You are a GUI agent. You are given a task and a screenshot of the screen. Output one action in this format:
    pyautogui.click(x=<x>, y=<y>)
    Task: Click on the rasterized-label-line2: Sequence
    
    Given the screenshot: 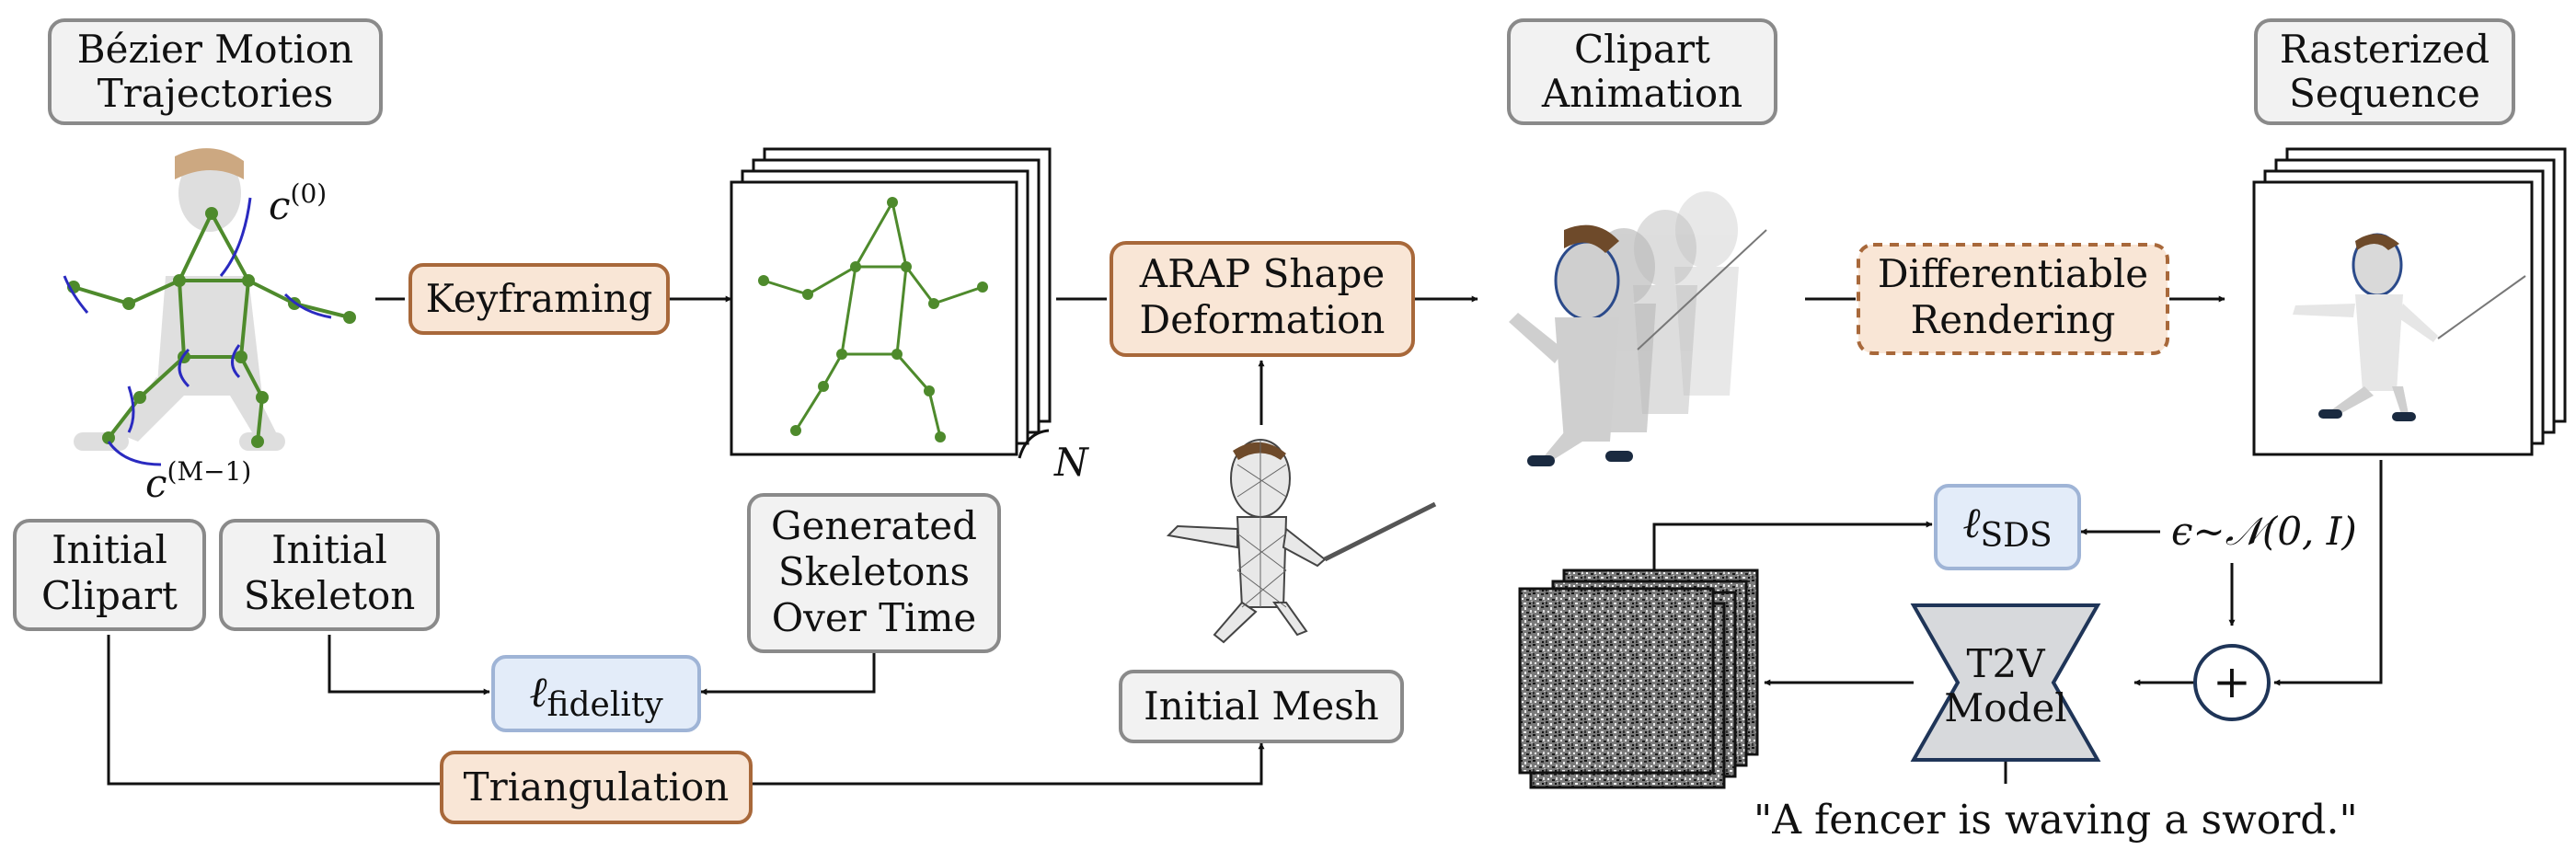 What is the action you would take?
    pyautogui.click(x=2384, y=94)
    